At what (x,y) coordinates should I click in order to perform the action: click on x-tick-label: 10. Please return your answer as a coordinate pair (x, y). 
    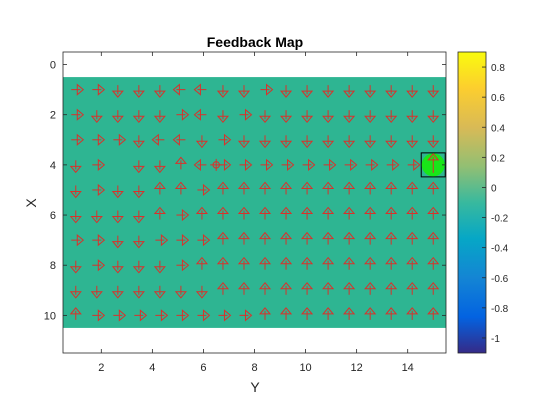
    Looking at the image, I should click on (305, 368).